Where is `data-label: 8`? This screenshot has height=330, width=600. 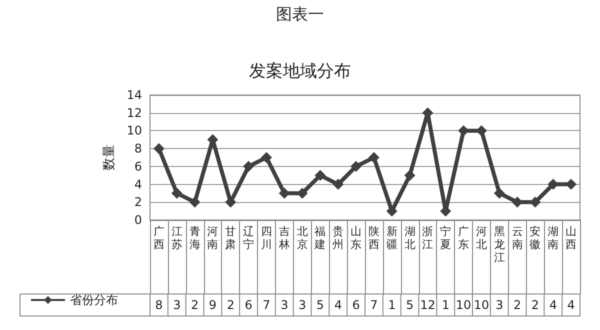 data-label: 8 is located at coordinates (159, 305).